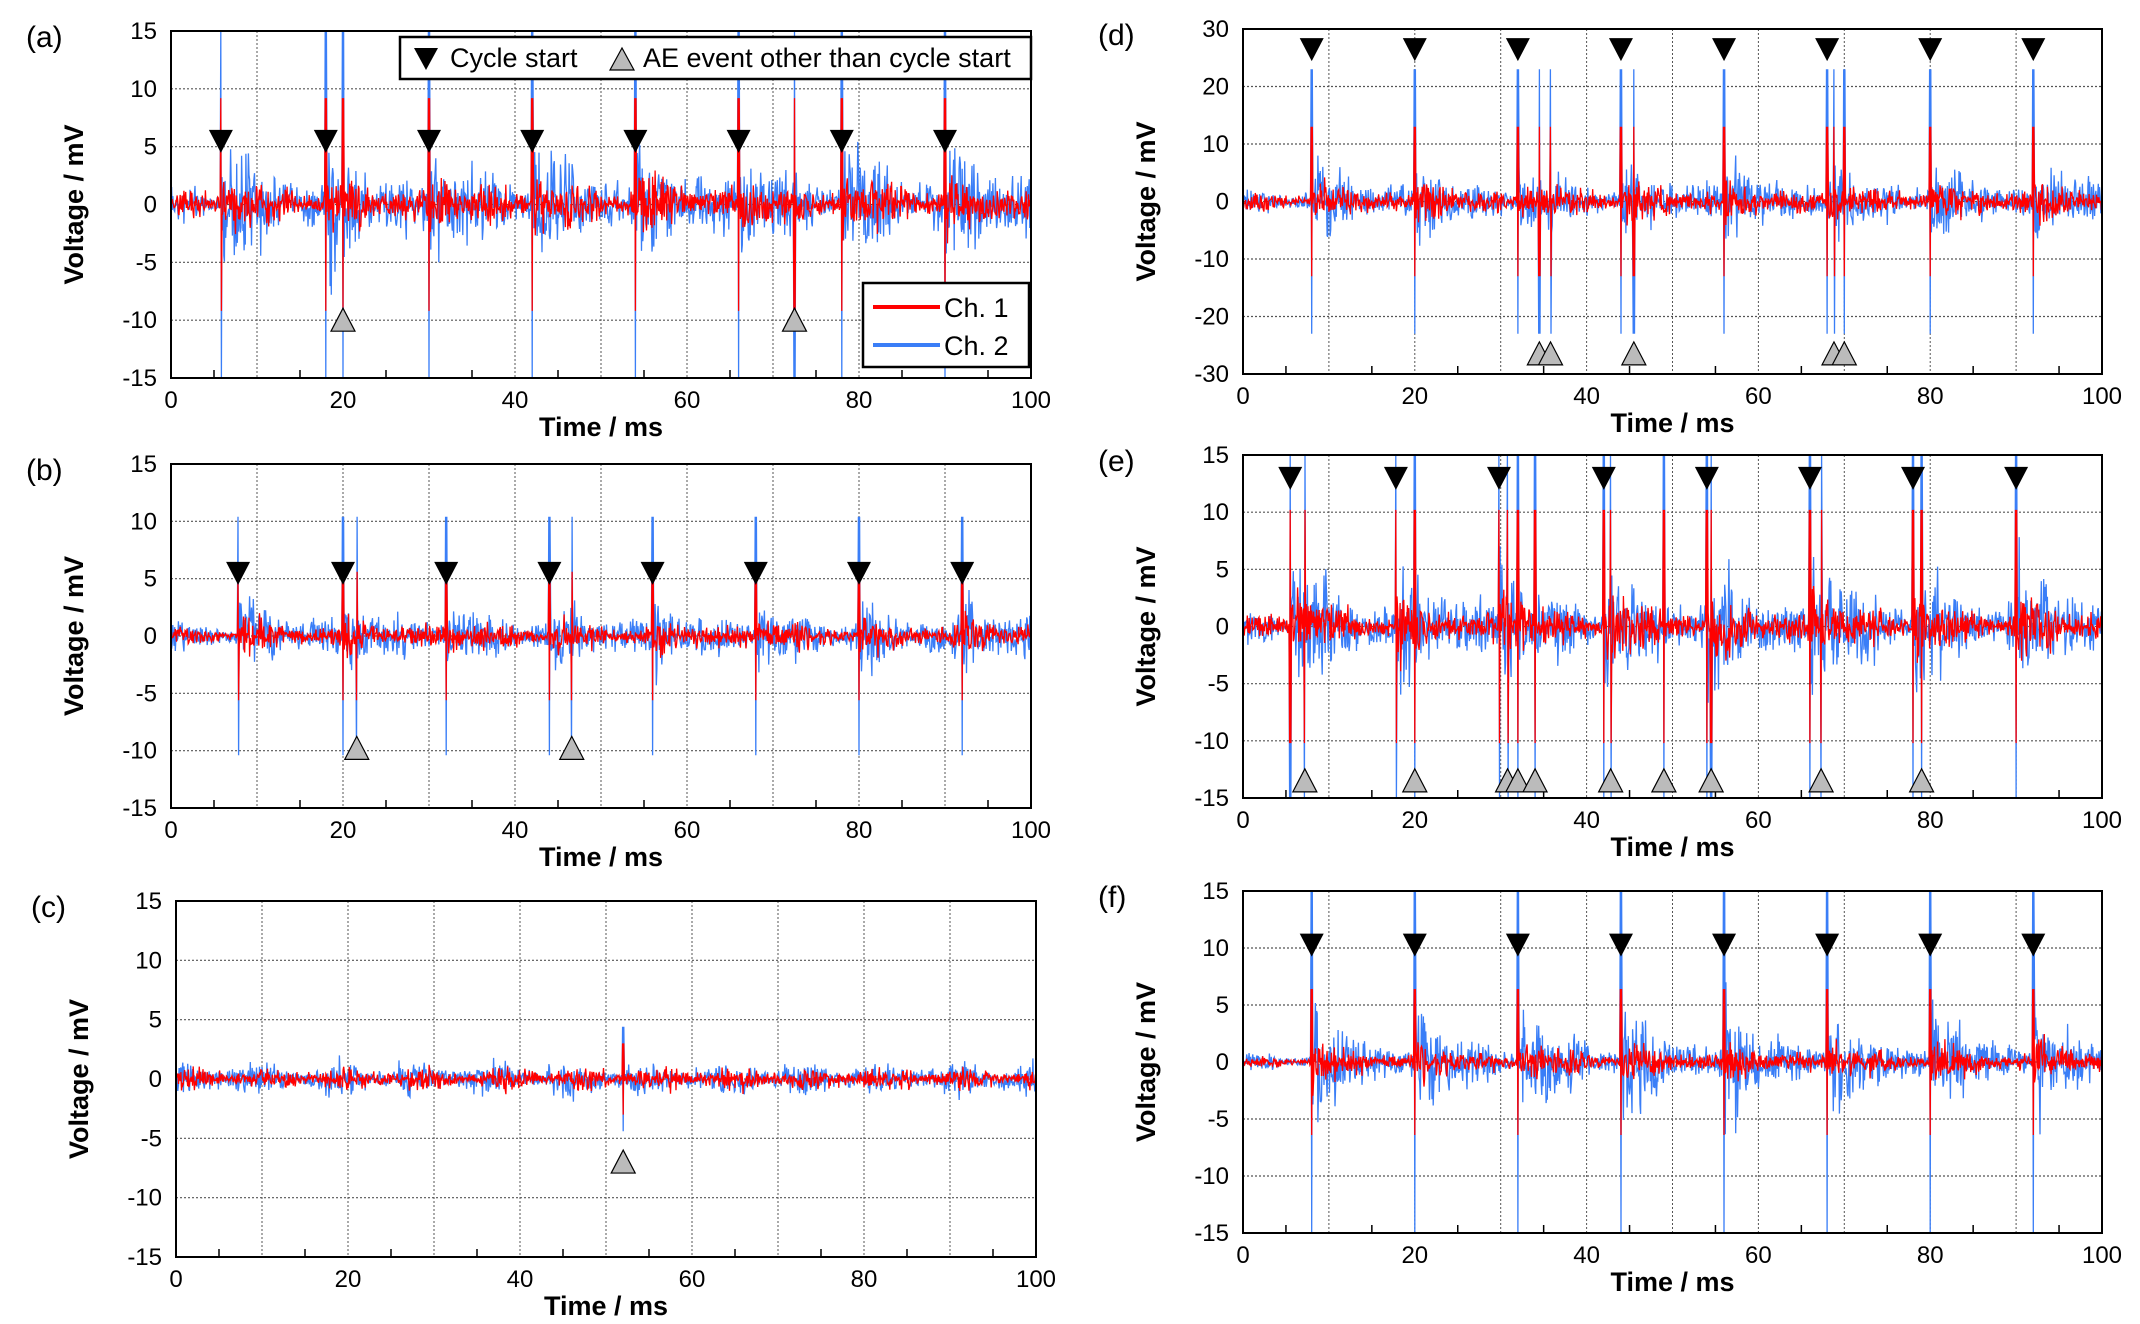 The height and width of the screenshot is (1324, 2140). What do you see at coordinates (44, 37) in the screenshot?
I see `panel-label: (a)` at bounding box center [44, 37].